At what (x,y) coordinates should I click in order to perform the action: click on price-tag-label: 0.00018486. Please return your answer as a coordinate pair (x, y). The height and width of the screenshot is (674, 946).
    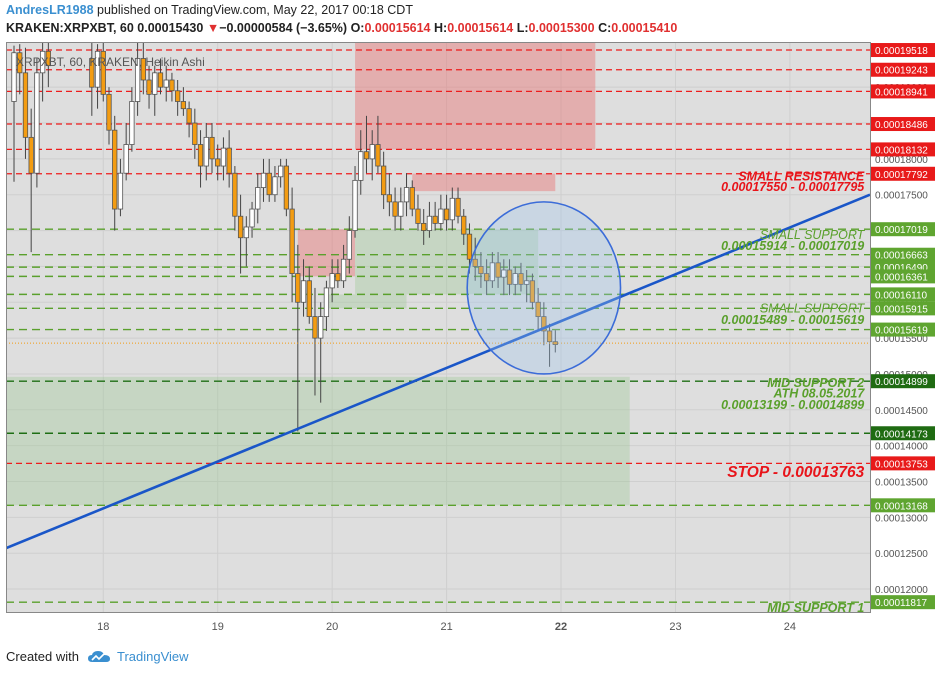
    Looking at the image, I should click on (901, 125).